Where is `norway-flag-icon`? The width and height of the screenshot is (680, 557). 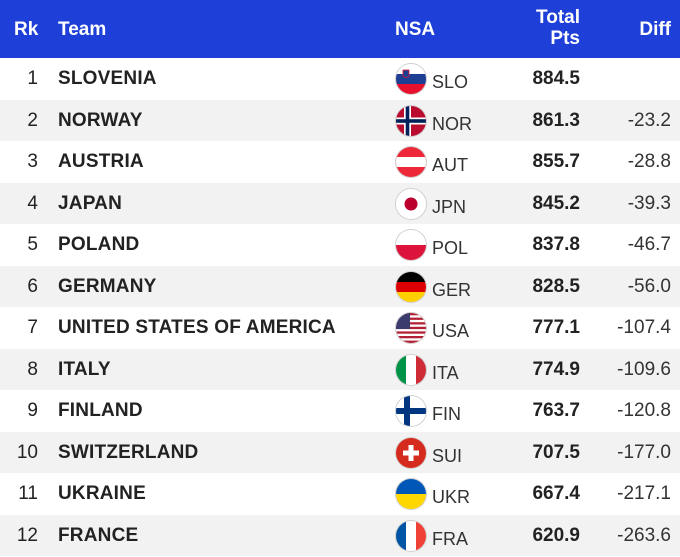
norway-flag-icon is located at coordinates (411, 120).